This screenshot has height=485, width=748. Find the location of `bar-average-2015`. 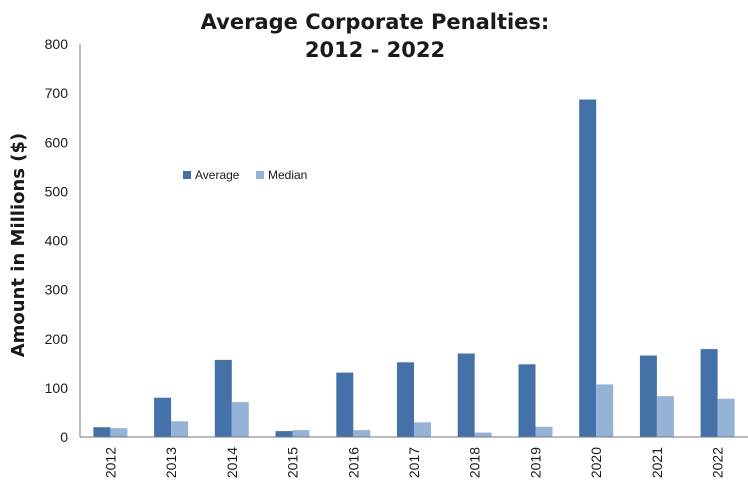

bar-average-2015 is located at coordinates (284, 434).